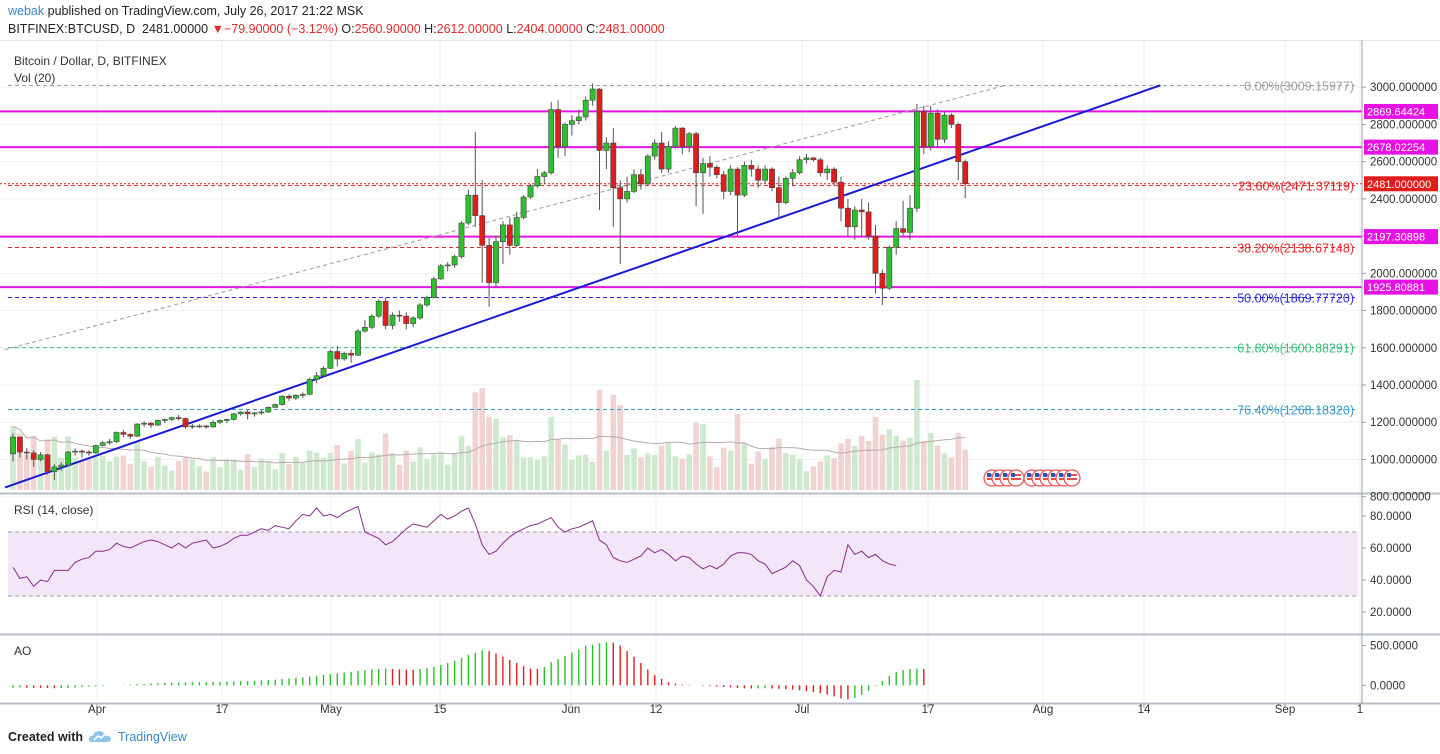  Describe the element at coordinates (1403, 163) in the screenshot. I see `price-tick-label: 2600.000000` at that location.